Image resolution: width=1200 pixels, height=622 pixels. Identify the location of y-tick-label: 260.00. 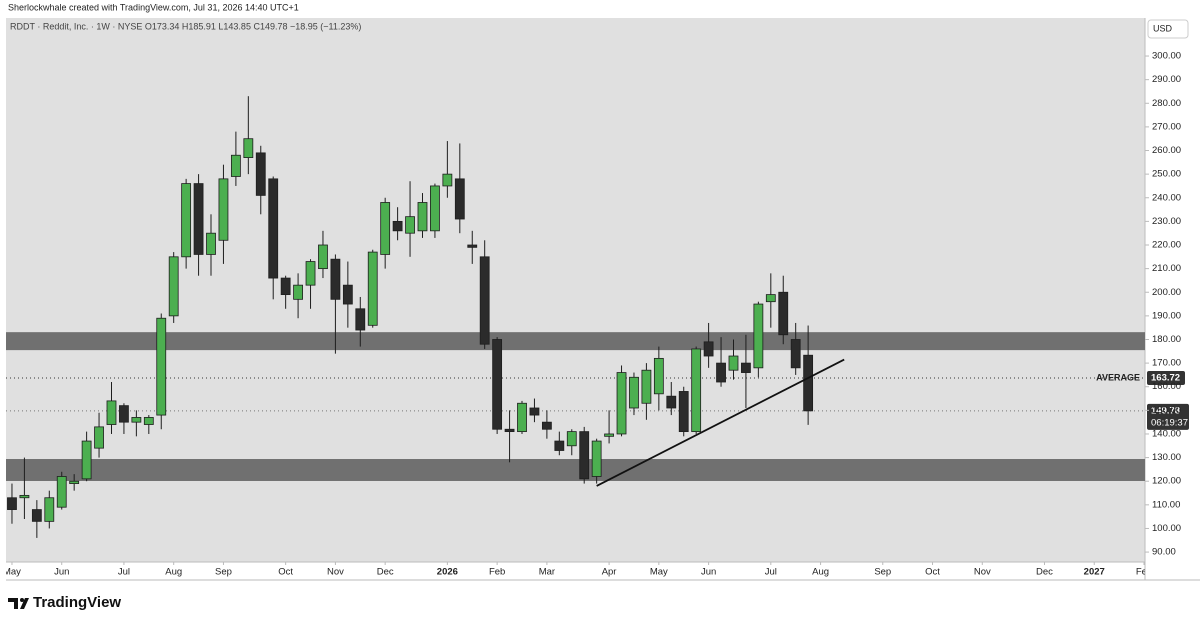
(1166, 150).